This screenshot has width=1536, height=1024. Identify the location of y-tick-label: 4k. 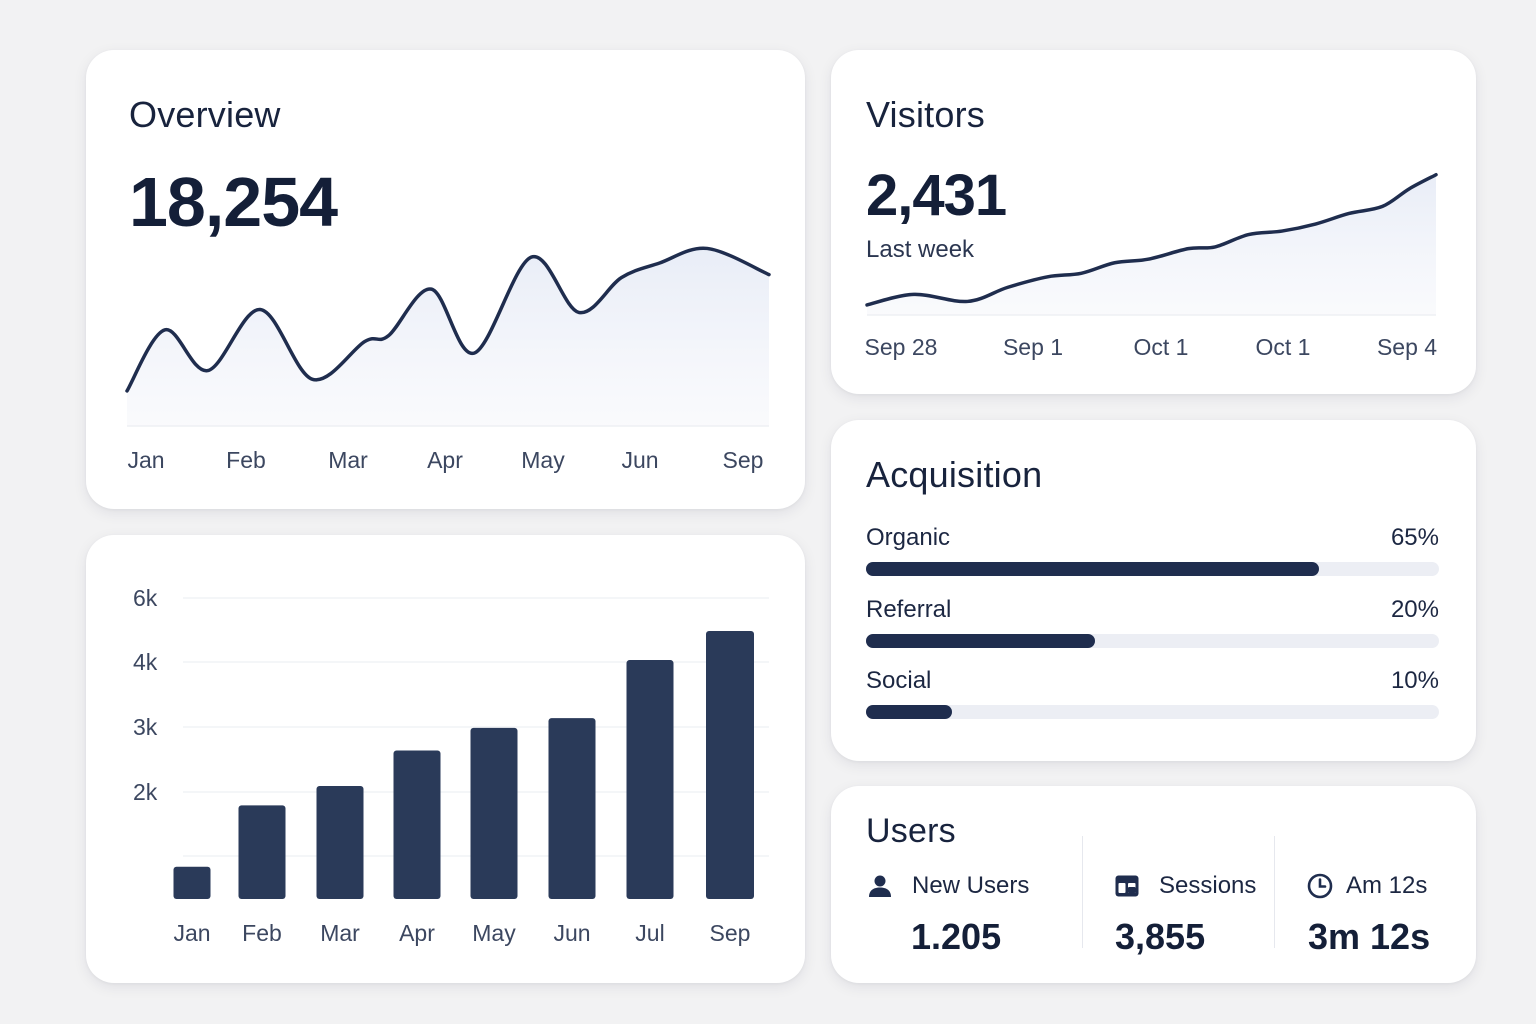
(145, 662).